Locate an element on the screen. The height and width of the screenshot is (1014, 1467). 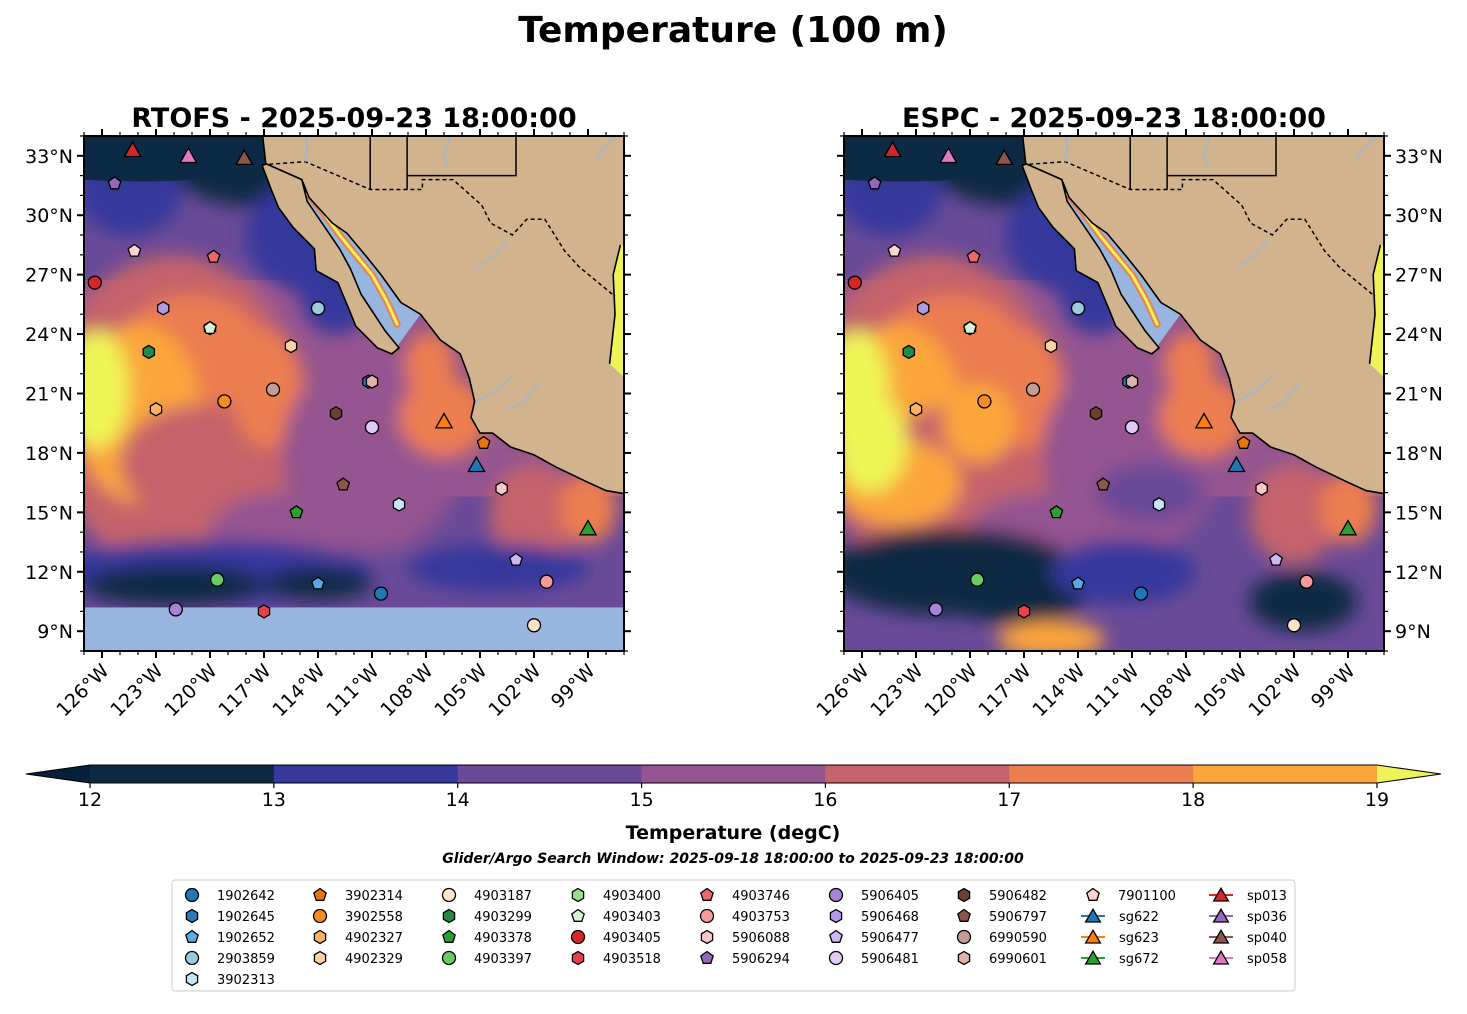
legend-label: 4903403 is located at coordinates (632, 917).